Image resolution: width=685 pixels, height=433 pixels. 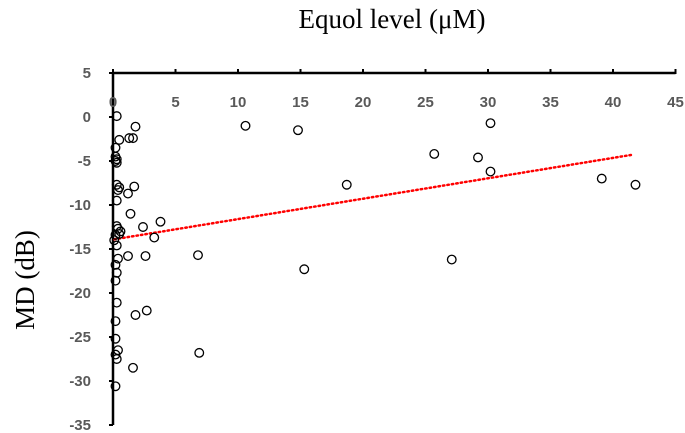 What do you see at coordinates (613, 102) in the screenshot?
I see `x-tick-label: 40` at bounding box center [613, 102].